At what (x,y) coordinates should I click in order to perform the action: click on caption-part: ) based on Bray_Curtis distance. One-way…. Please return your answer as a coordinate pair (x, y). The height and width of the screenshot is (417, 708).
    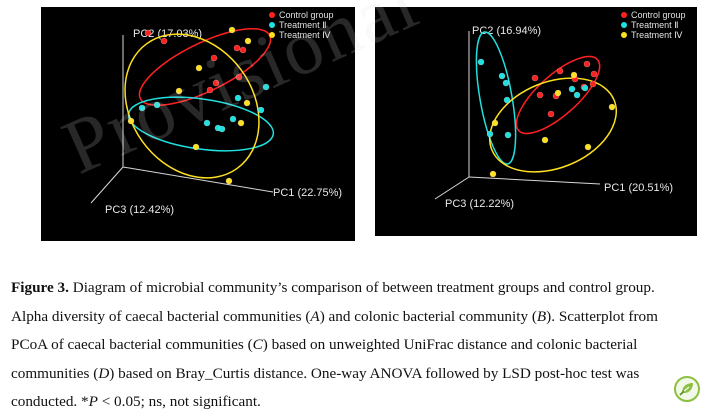
    Looking at the image, I should click on (325, 387).